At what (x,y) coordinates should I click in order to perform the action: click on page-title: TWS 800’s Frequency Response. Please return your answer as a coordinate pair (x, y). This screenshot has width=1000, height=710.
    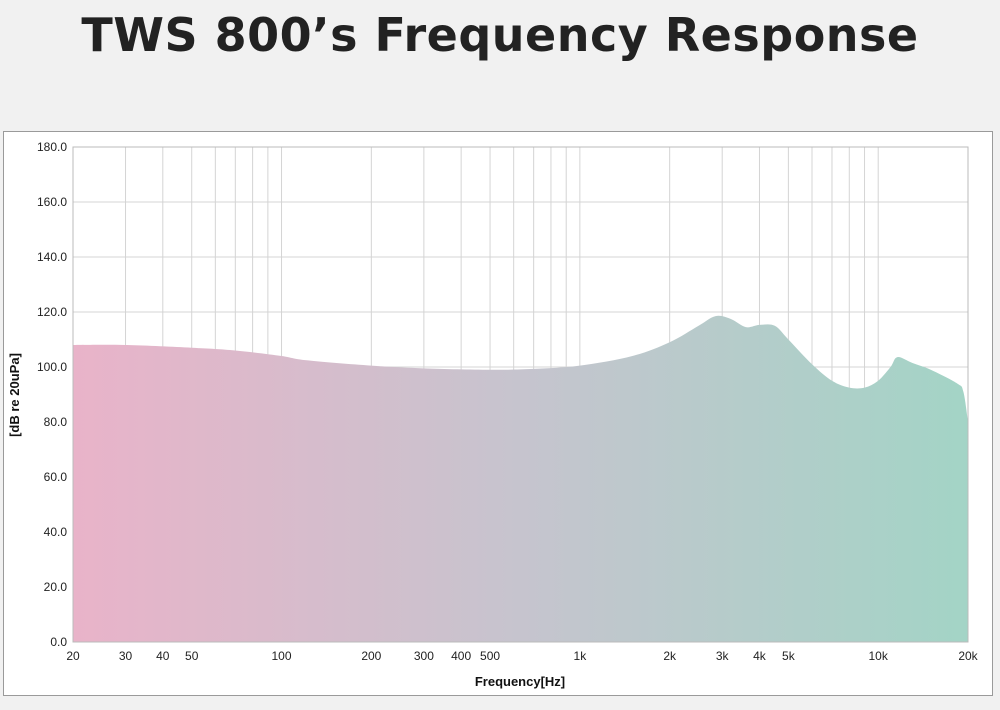
    Looking at the image, I should click on (500, 35).